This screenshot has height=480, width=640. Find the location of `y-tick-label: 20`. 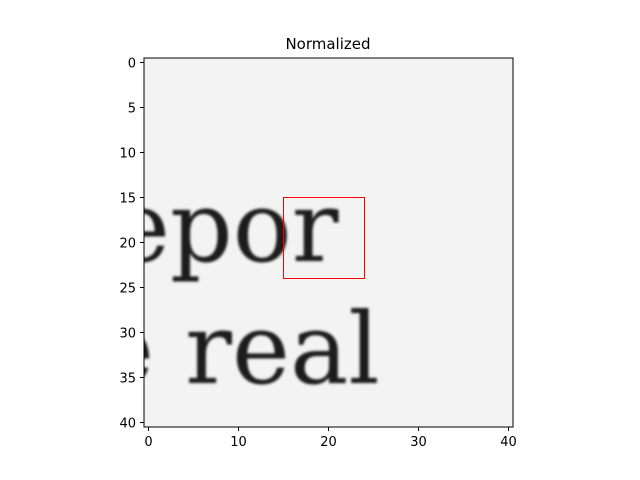

y-tick-label: 20 is located at coordinates (127, 244).